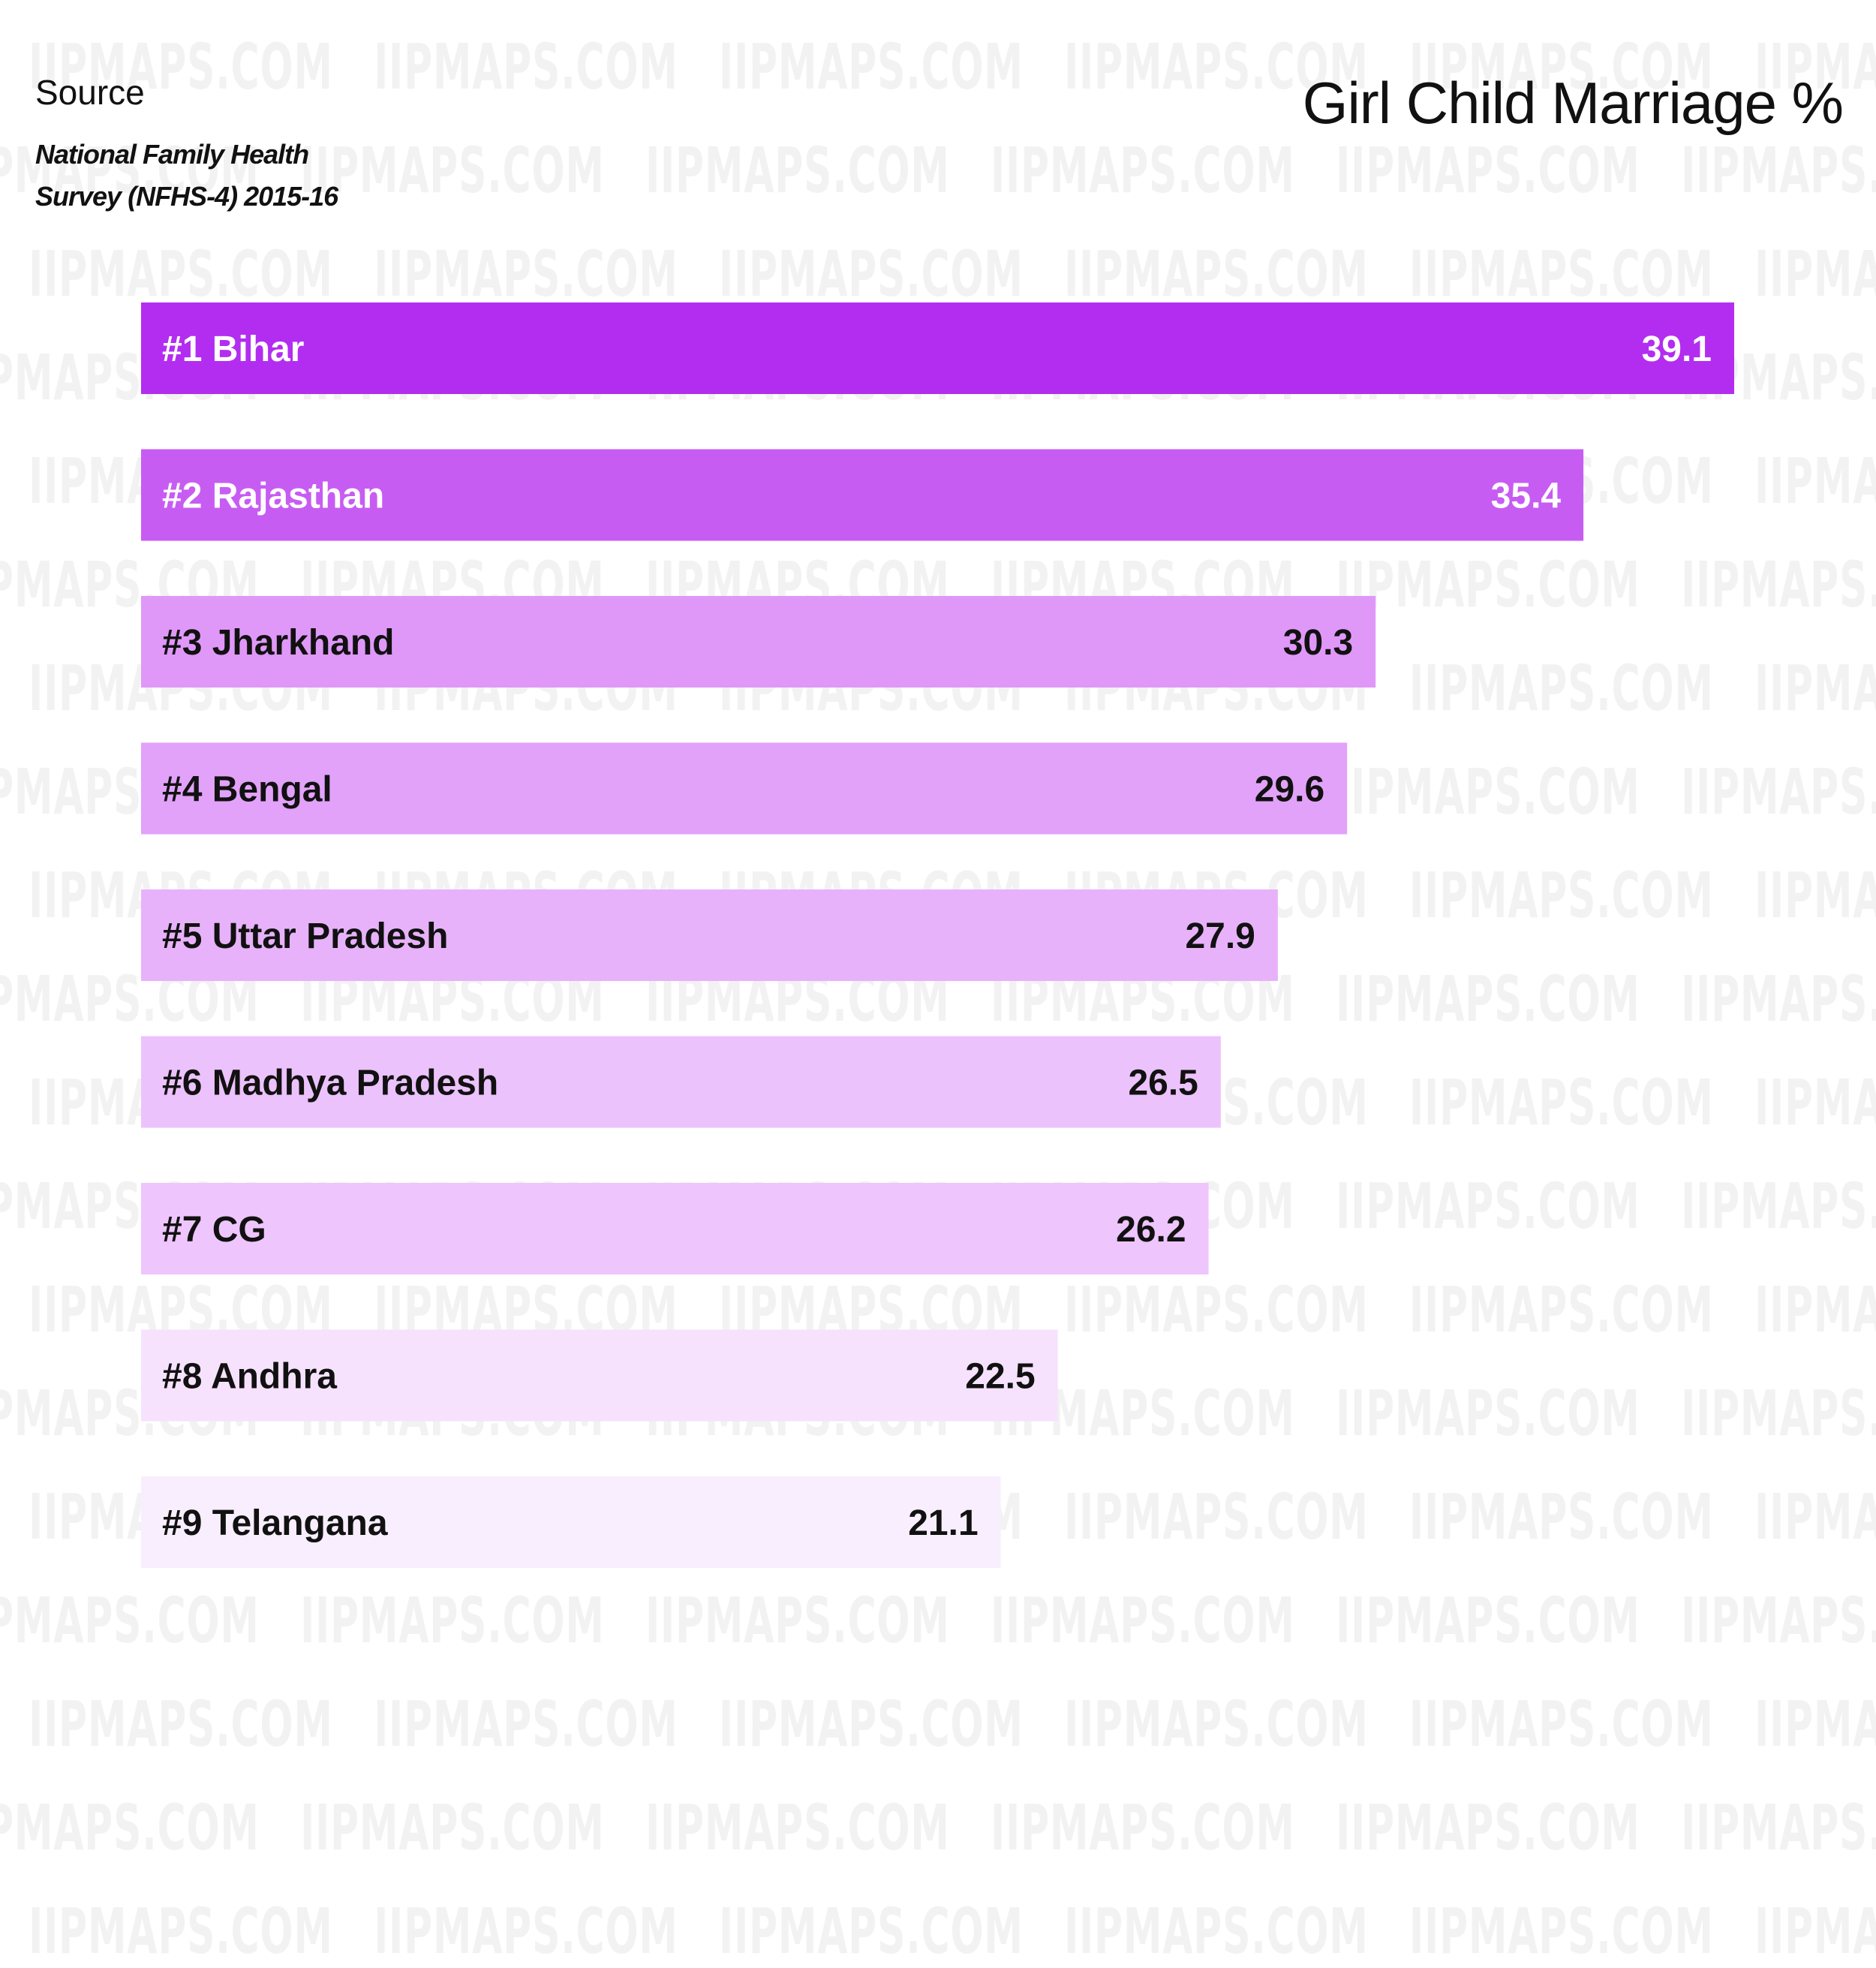 The width and height of the screenshot is (1876, 1968). I want to click on bar-group: #6 Madhya Pradesh 26.5, so click(681, 1082).